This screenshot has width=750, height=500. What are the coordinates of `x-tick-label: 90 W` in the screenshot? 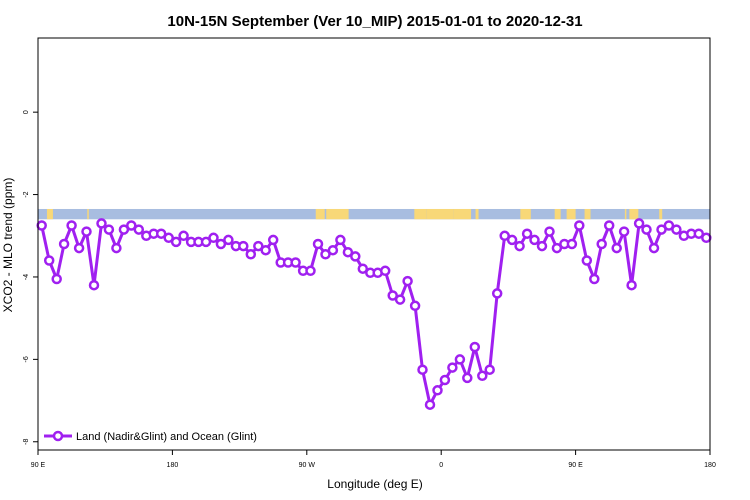 It's located at (307, 465).